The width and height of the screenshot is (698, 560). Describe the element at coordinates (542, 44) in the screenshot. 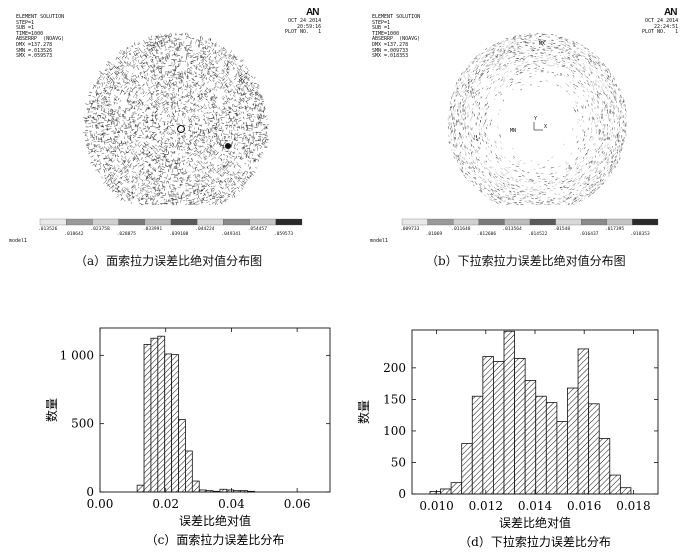

I see `panel-b-mx-label: MX` at that location.